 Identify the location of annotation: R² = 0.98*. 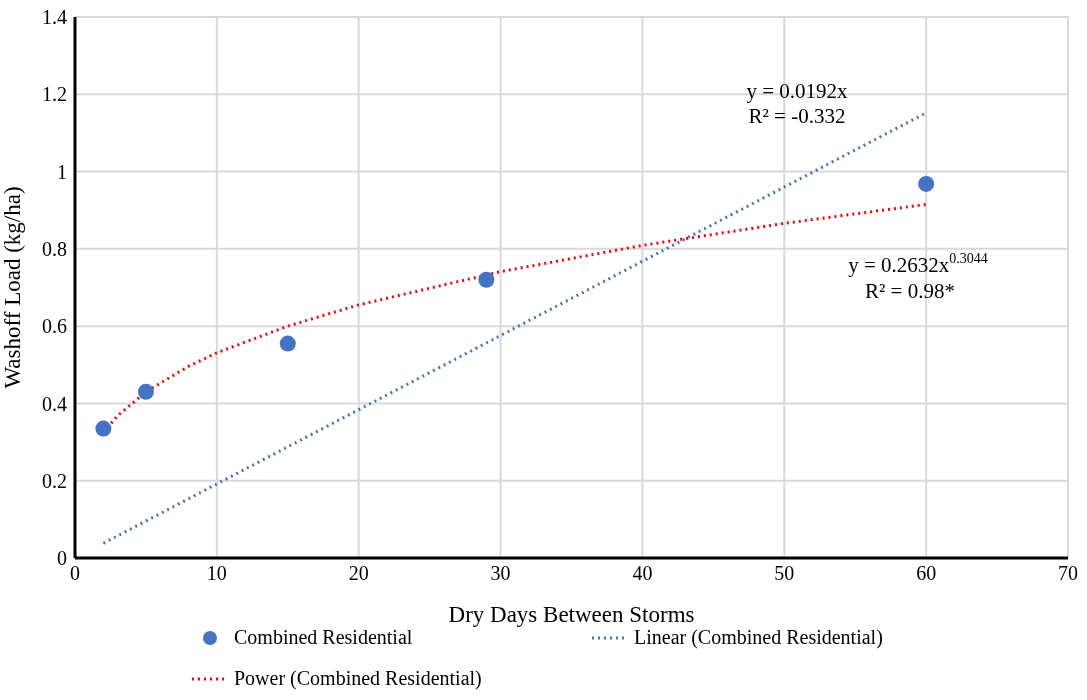
(910, 290).